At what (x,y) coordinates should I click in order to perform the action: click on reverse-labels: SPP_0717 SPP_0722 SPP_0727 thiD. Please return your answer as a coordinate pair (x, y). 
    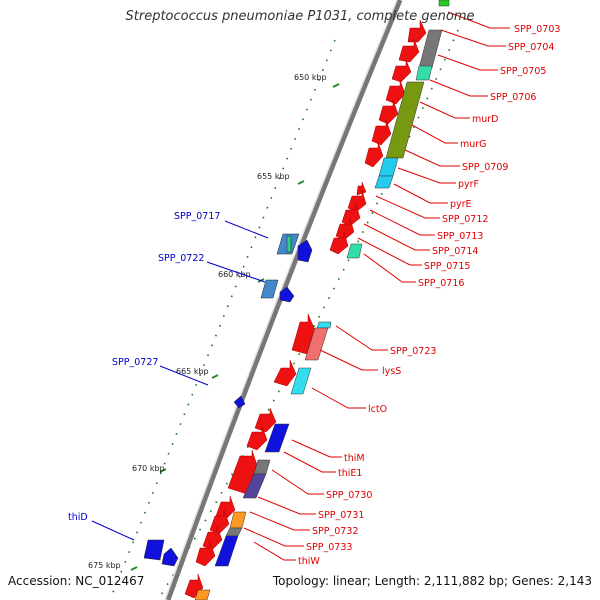
    Looking at the image, I should click on (144, 367).